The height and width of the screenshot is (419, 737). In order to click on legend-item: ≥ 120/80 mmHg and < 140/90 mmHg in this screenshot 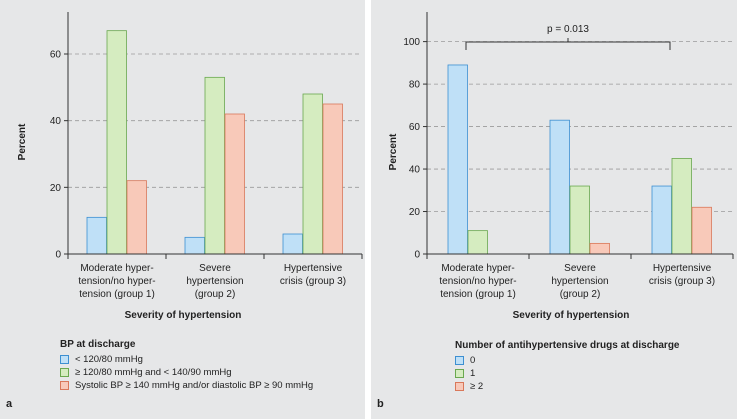, I will do `click(186, 372)`.